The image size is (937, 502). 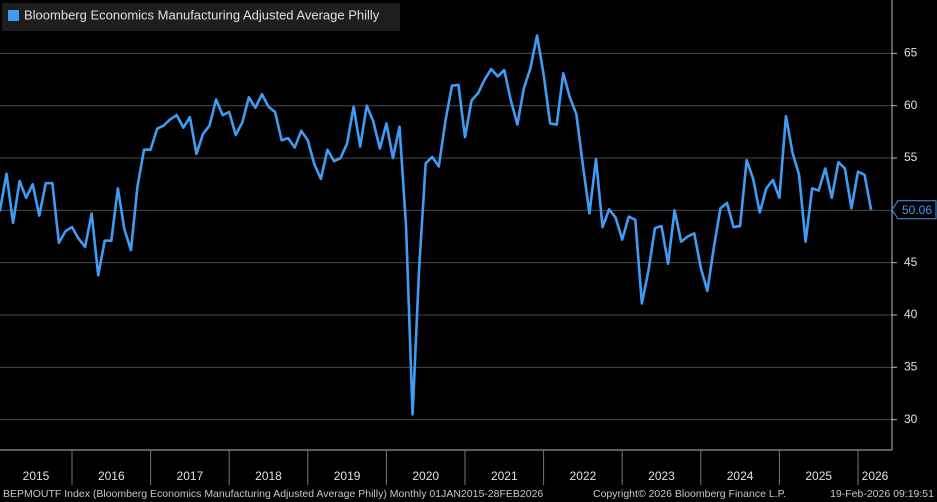 What do you see at coordinates (347, 476) in the screenshot?
I see `x-tick-label: 2019` at bounding box center [347, 476].